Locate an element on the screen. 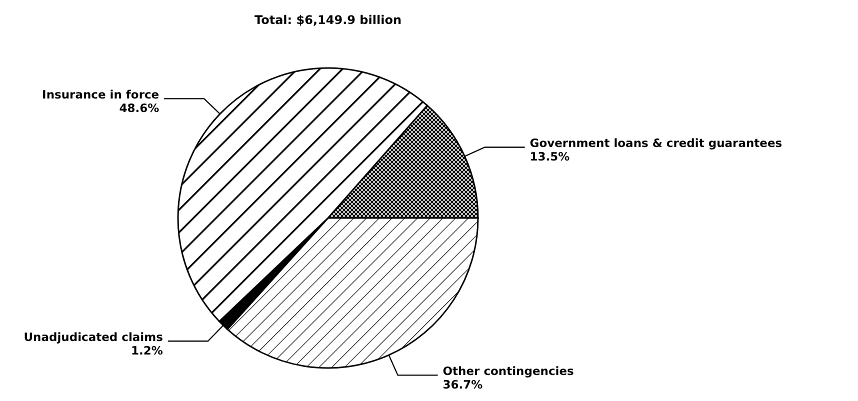  data-label: 36.7% is located at coordinates (463, 384).